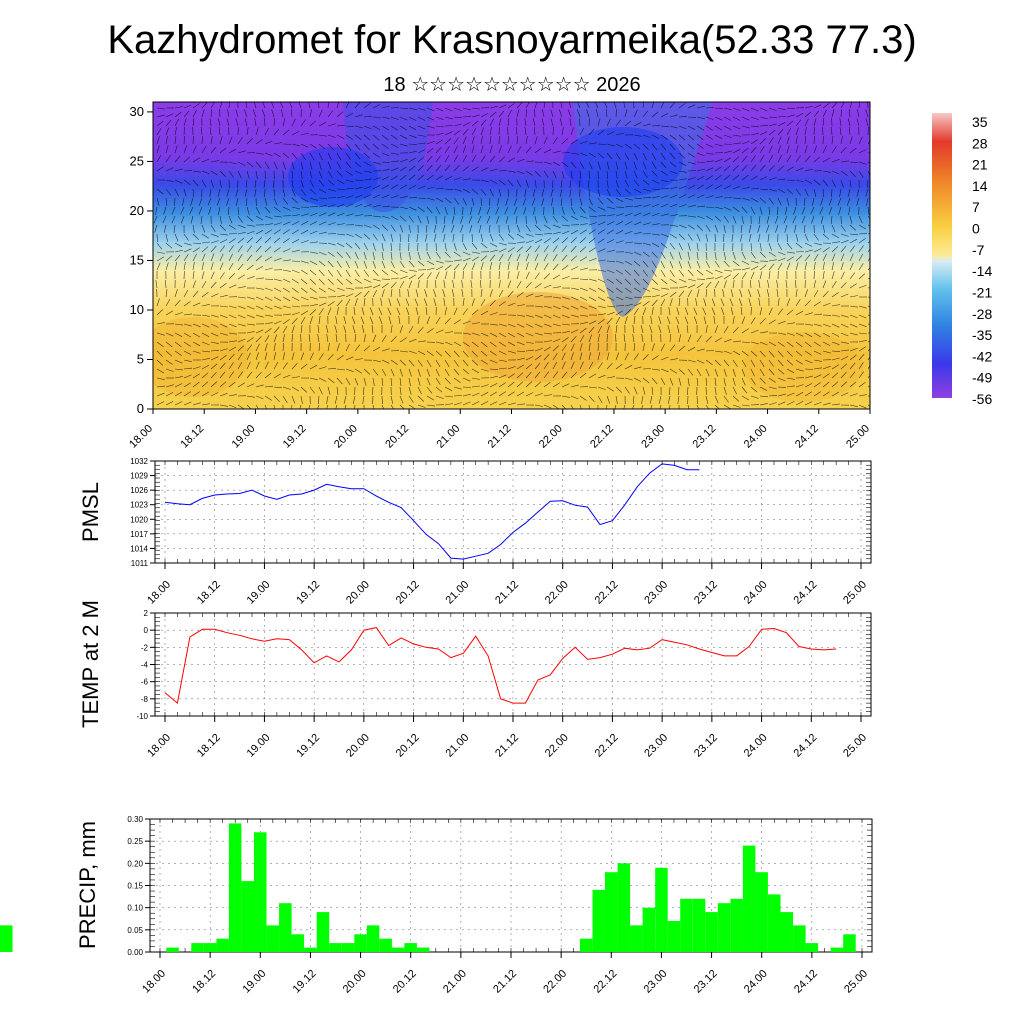 The height and width of the screenshot is (1024, 1024). Describe the element at coordinates (159, 593) in the screenshot. I see `x-tick-label: 18.00` at that location.